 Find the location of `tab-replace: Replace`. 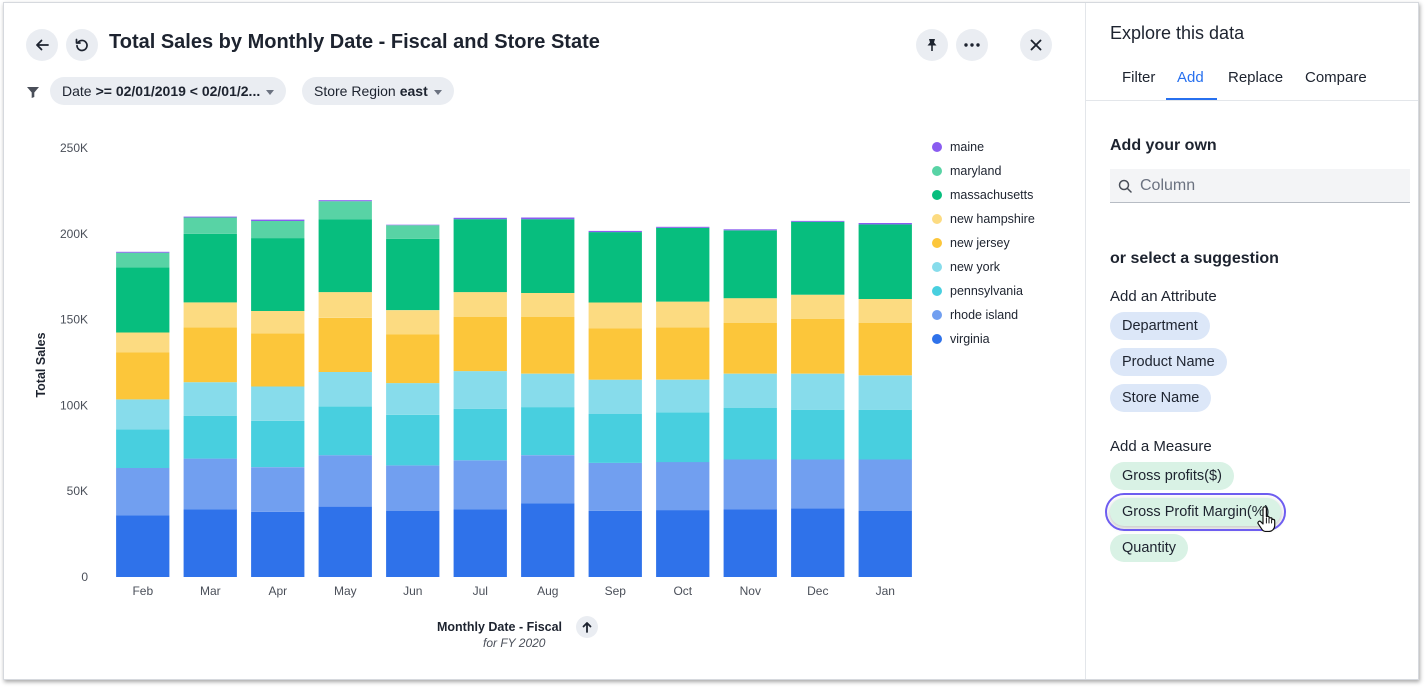

tab-replace: Replace is located at coordinates (1256, 77).